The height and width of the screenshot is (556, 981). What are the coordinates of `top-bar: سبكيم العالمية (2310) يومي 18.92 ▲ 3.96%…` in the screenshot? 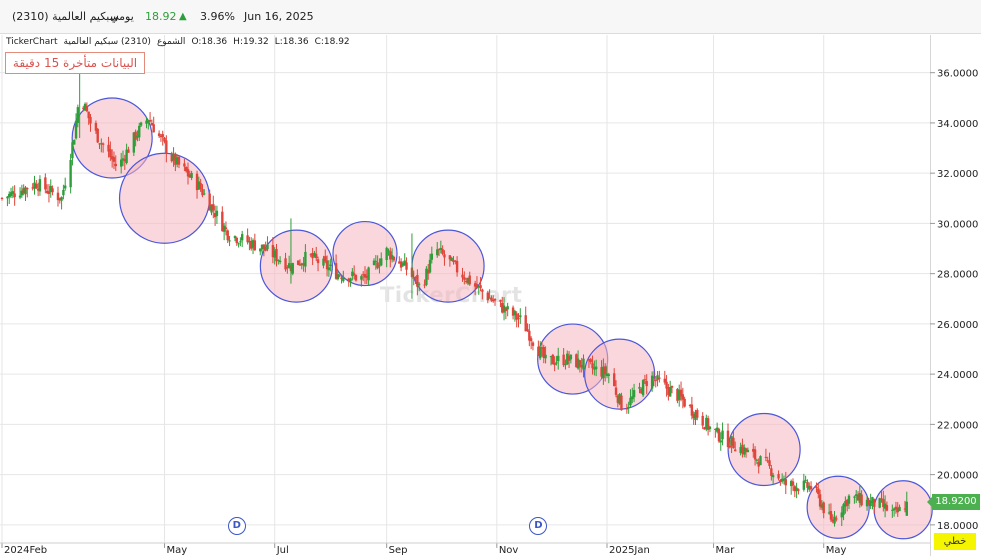 It's located at (490, 17).